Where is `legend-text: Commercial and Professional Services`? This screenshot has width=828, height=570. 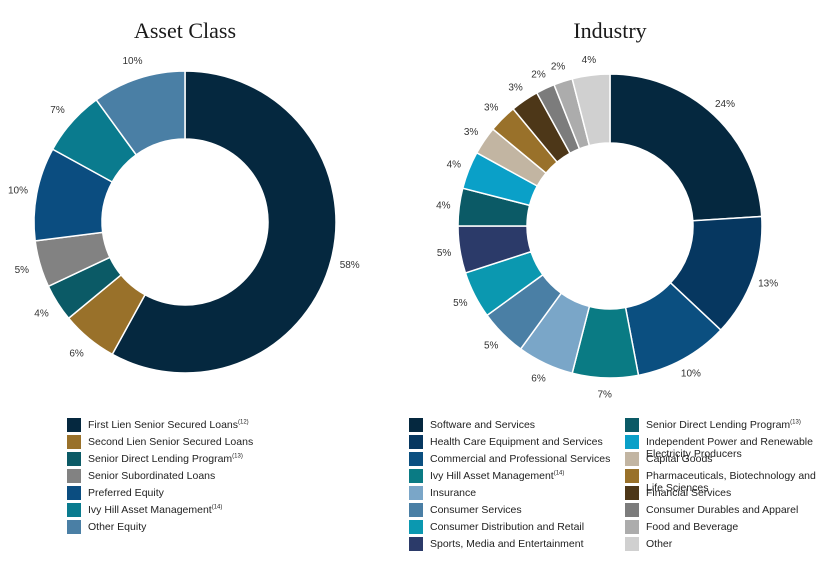 legend-text: Commercial and Professional Services is located at coordinates (520, 458).